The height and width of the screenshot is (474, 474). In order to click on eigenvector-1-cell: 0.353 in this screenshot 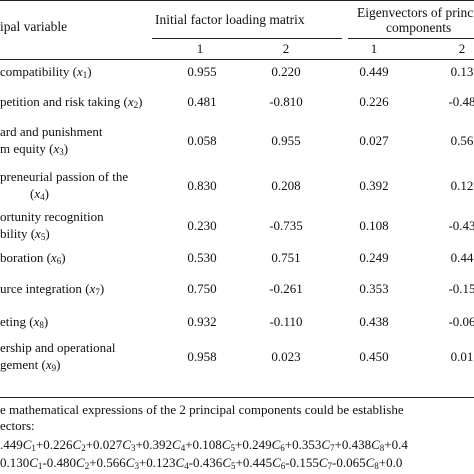, I will do `click(374, 288)`.